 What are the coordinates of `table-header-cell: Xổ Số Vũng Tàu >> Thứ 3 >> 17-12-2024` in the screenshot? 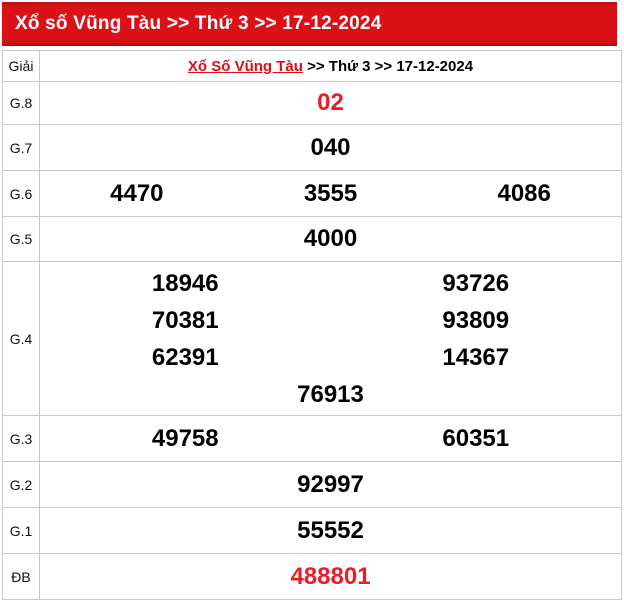 It's located at (330, 66).